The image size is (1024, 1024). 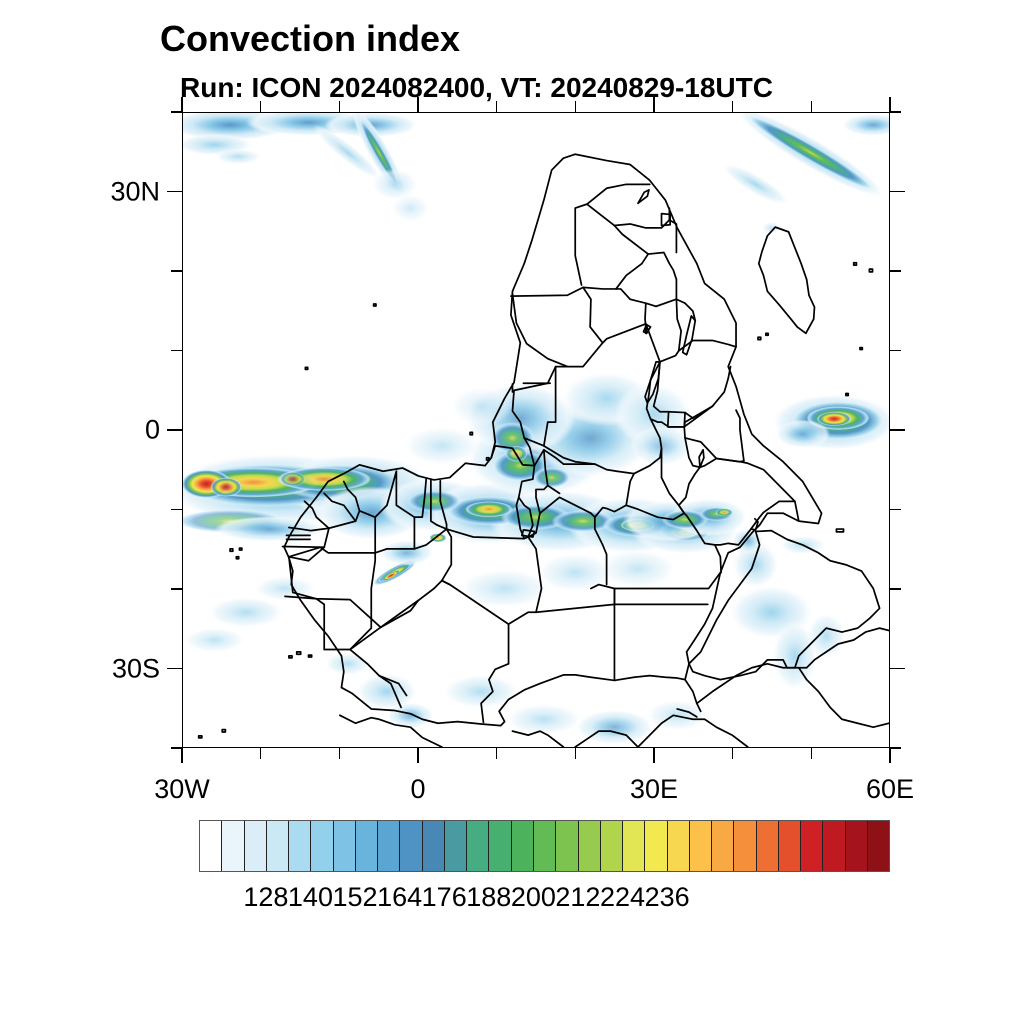 What do you see at coordinates (622, 897) in the screenshot?
I see `colorbar-tick-label: 224` at bounding box center [622, 897].